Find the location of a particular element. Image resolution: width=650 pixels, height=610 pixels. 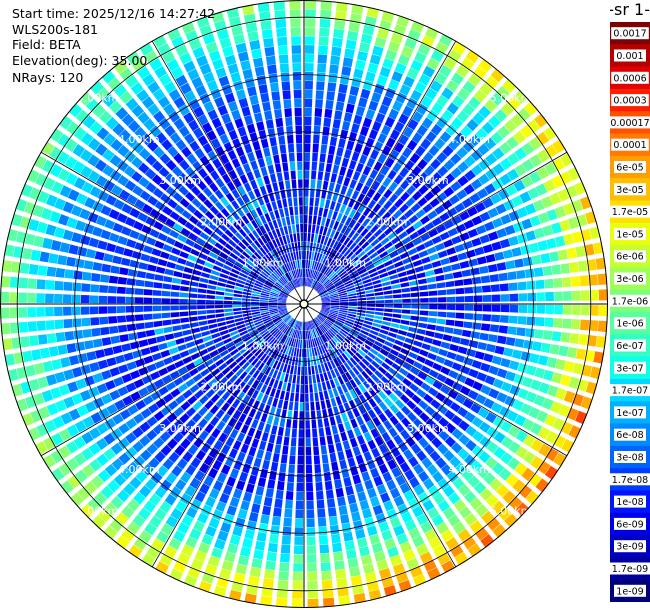

colorbar-label: 1.7e-07 is located at coordinates (630, 391).